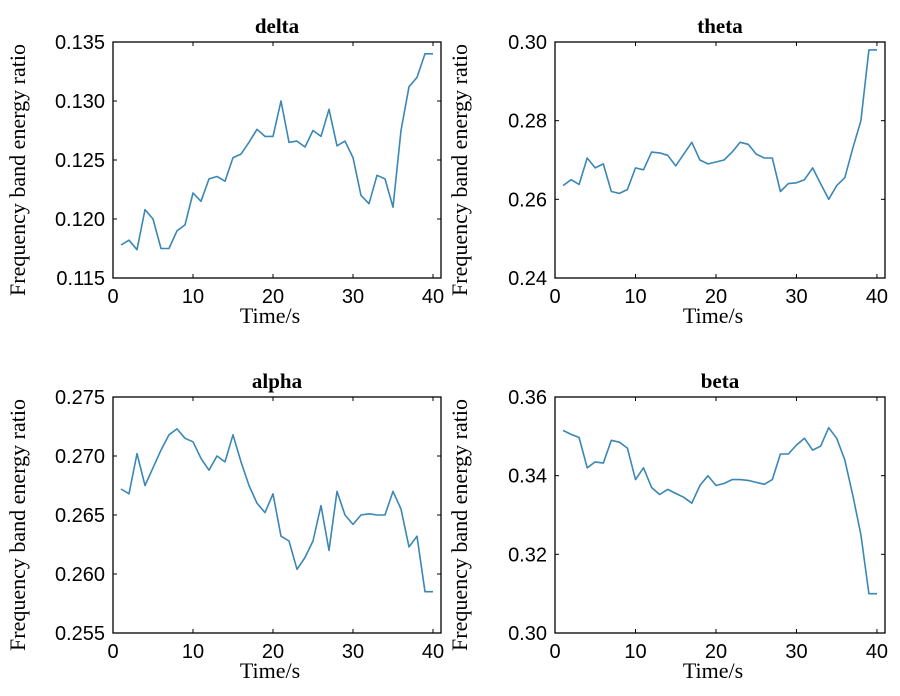 The image size is (900, 696). I want to click on y-axis-label: Frequency band energy ratio, so click(459, 525).